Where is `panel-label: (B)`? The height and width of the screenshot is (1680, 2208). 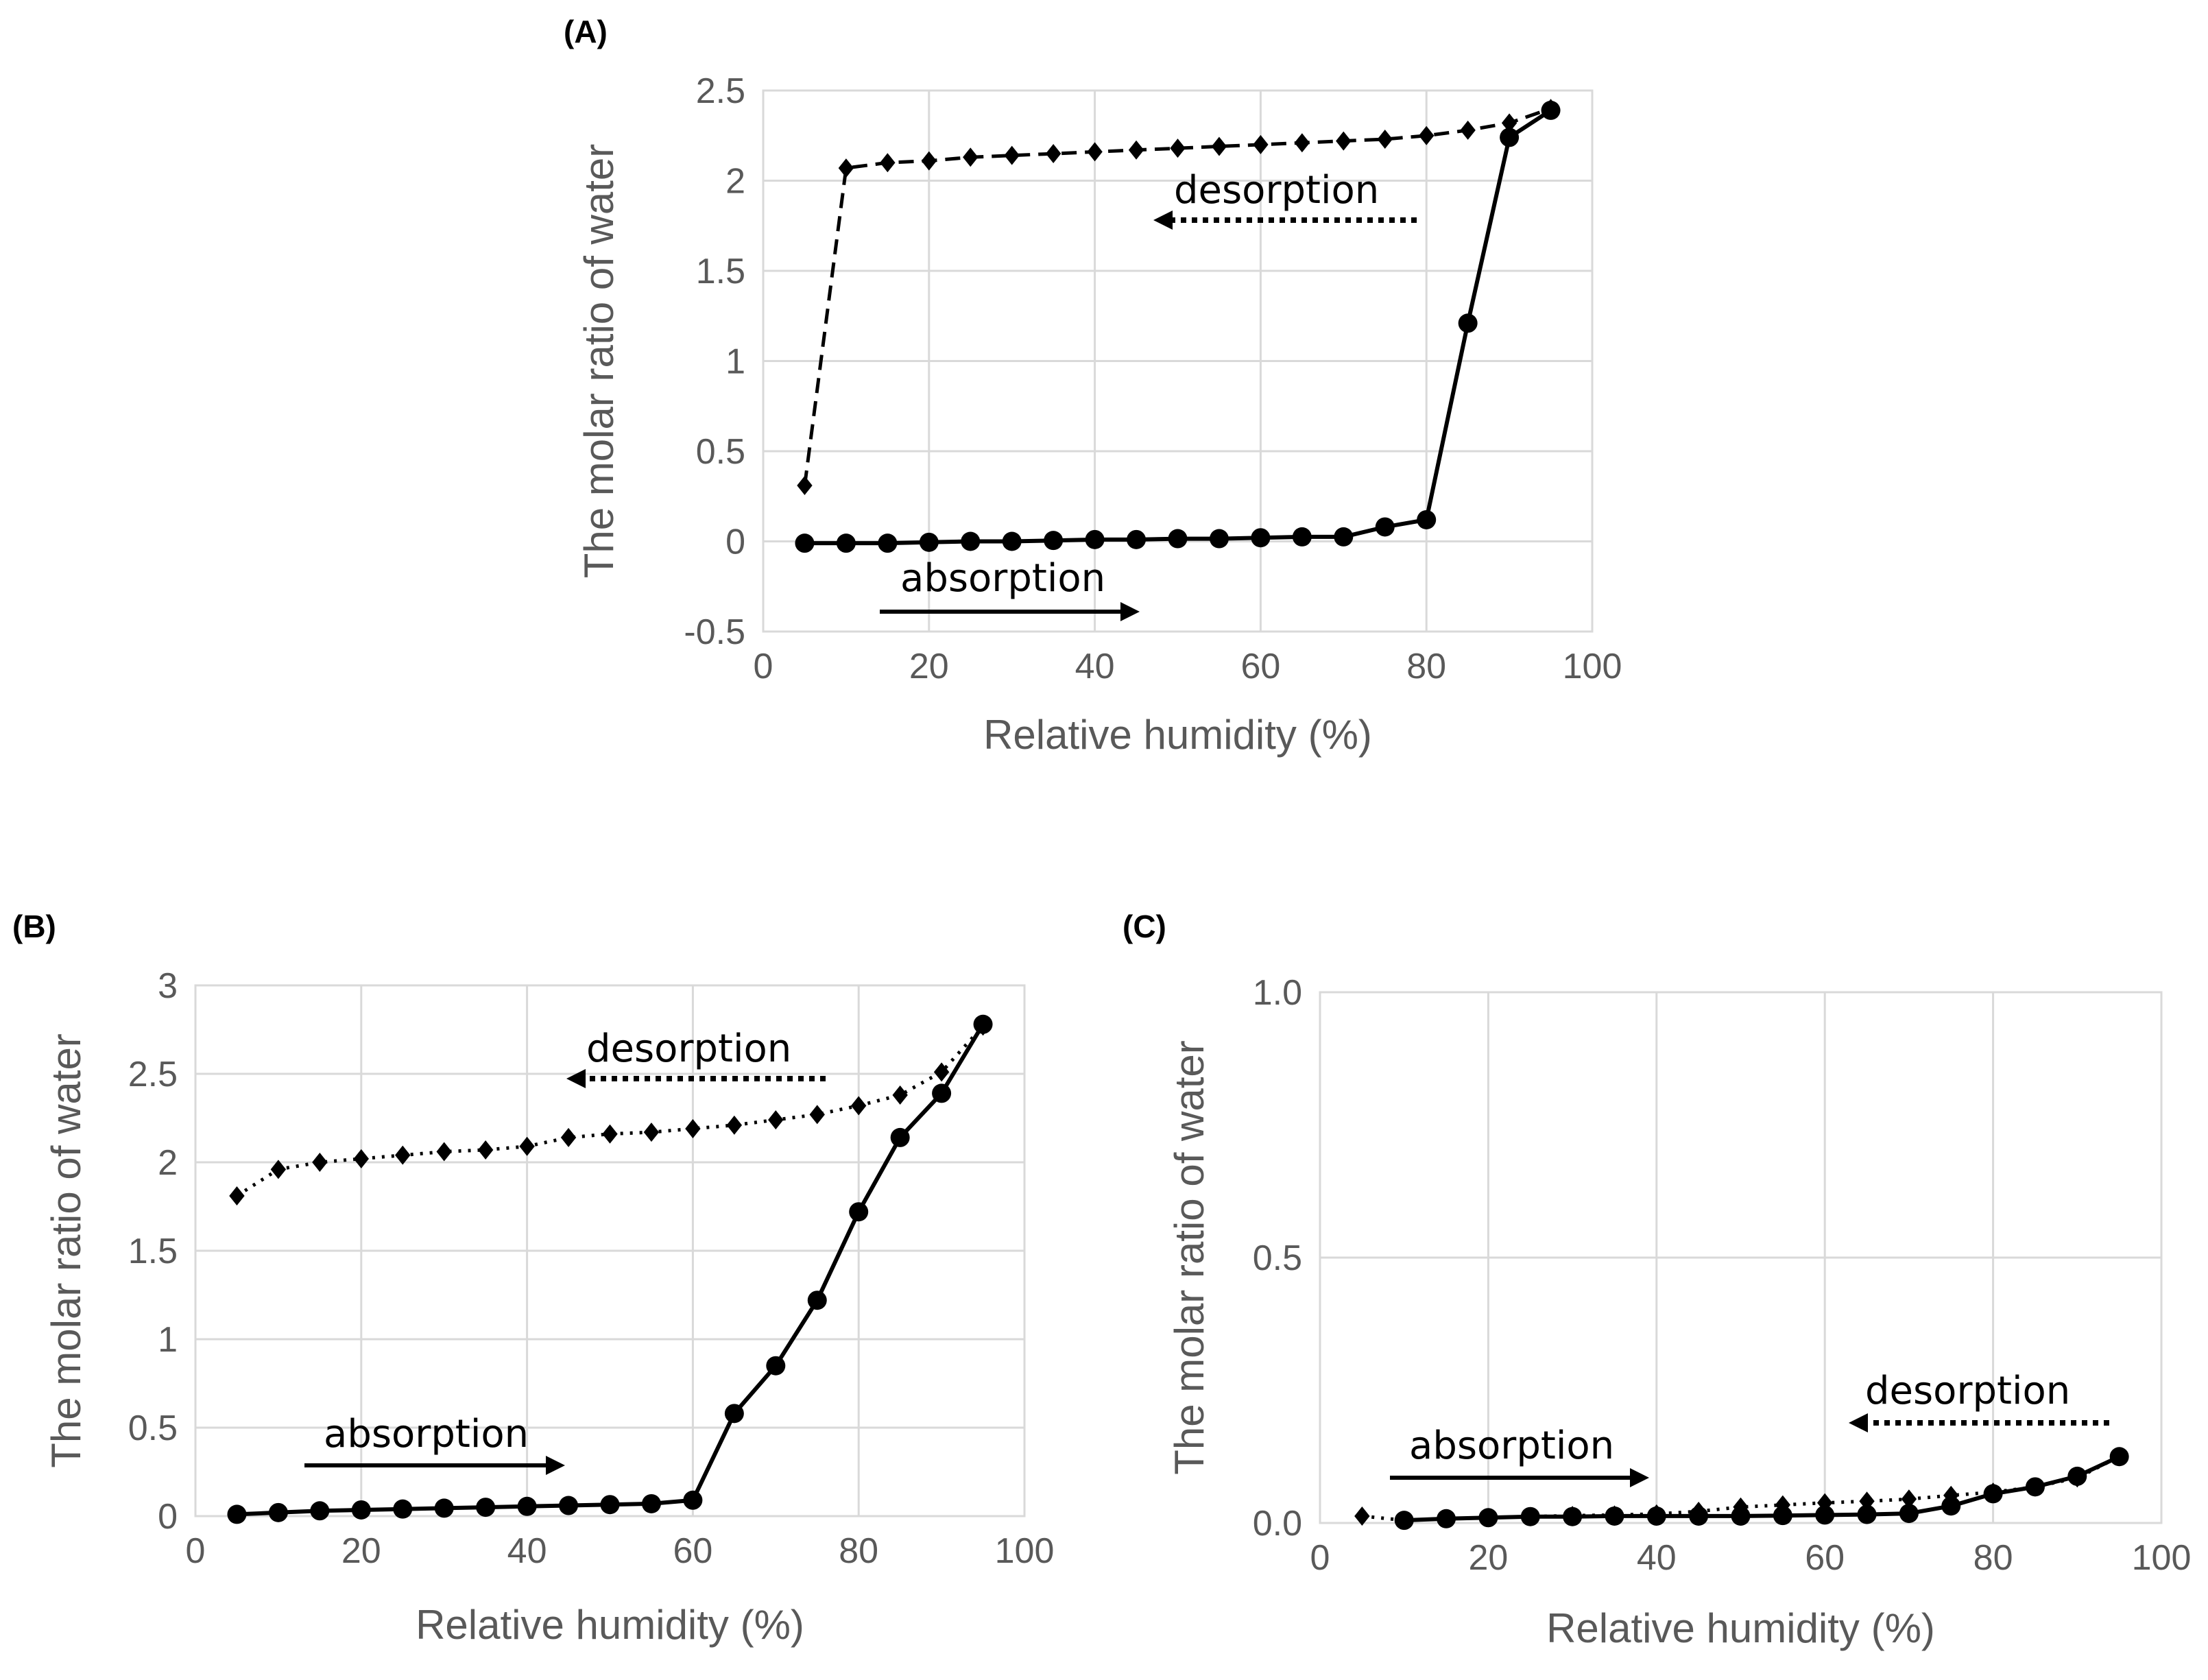 panel-label: (B) is located at coordinates (34, 926).